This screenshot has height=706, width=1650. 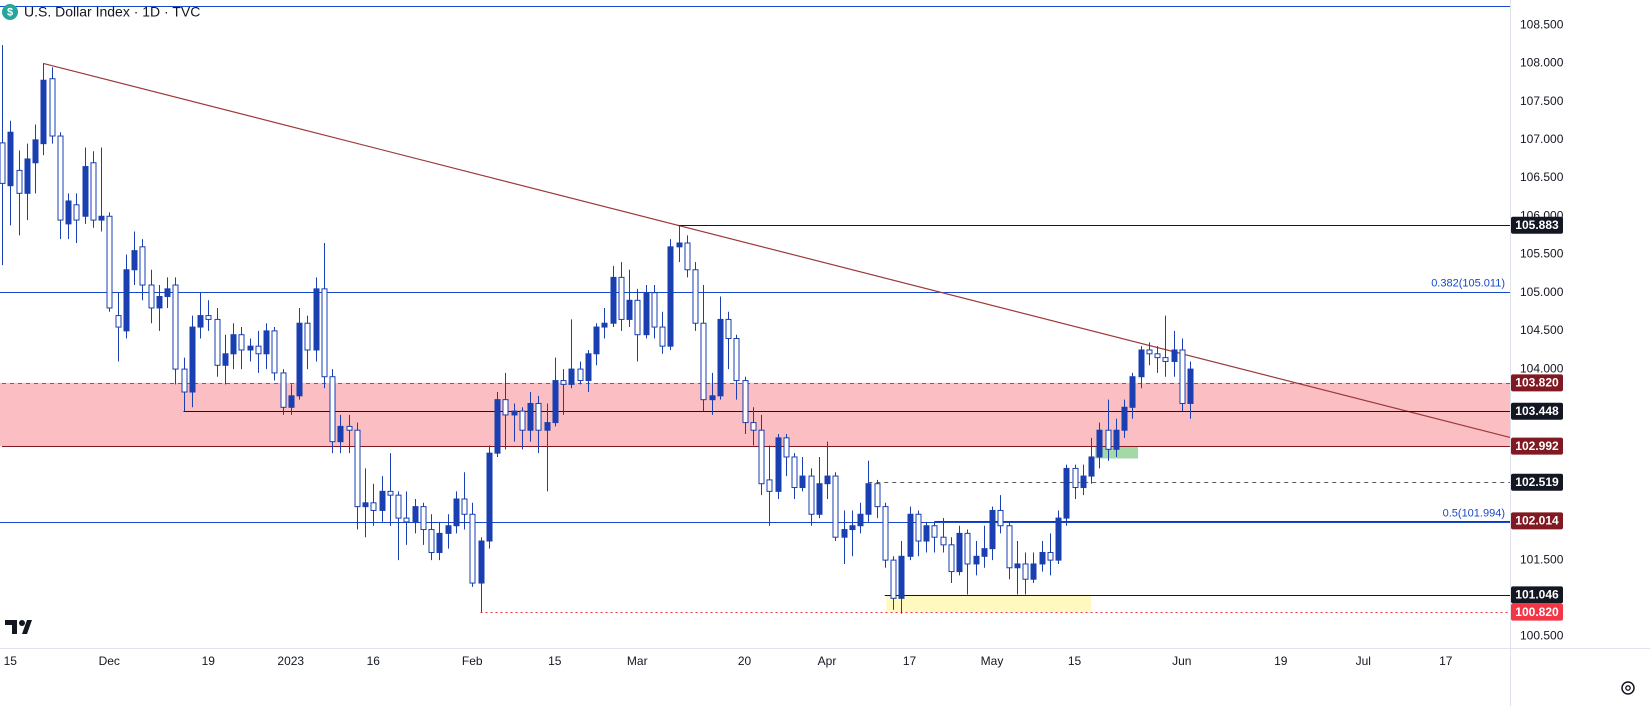 I want to click on price-tag-label: 100.820, so click(x=1537, y=612).